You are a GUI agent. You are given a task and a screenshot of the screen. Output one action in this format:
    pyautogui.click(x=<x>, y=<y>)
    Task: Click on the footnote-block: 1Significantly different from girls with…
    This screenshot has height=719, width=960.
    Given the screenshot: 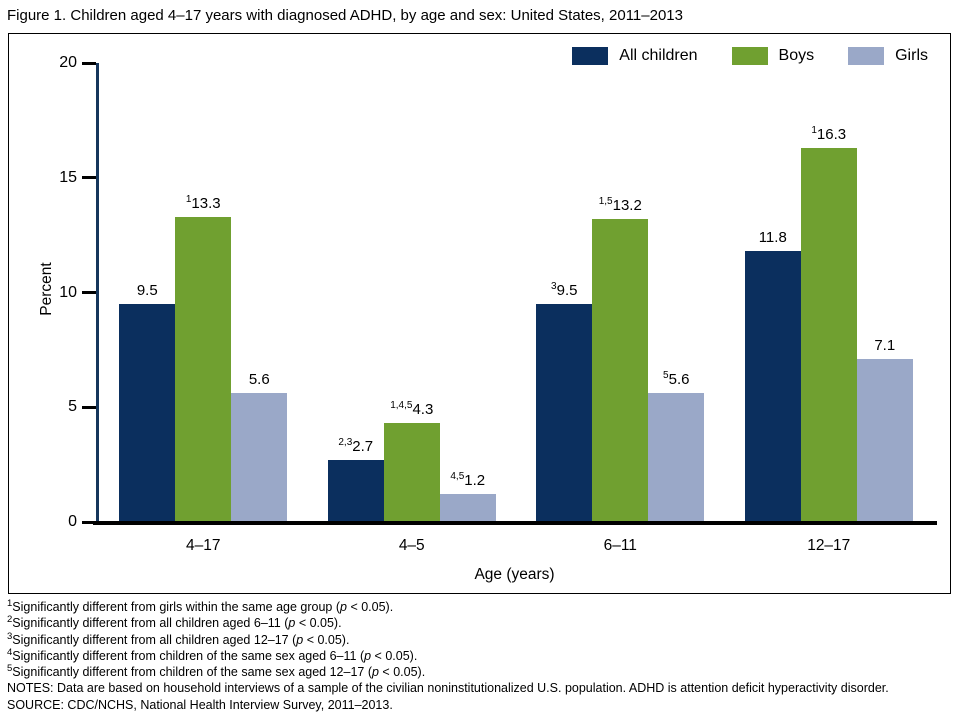 What is the action you would take?
    pyautogui.click(x=448, y=656)
    